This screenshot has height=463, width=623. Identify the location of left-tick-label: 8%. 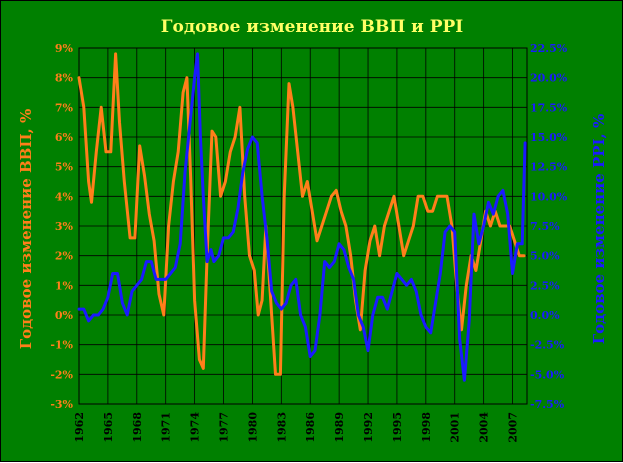
(64, 78).